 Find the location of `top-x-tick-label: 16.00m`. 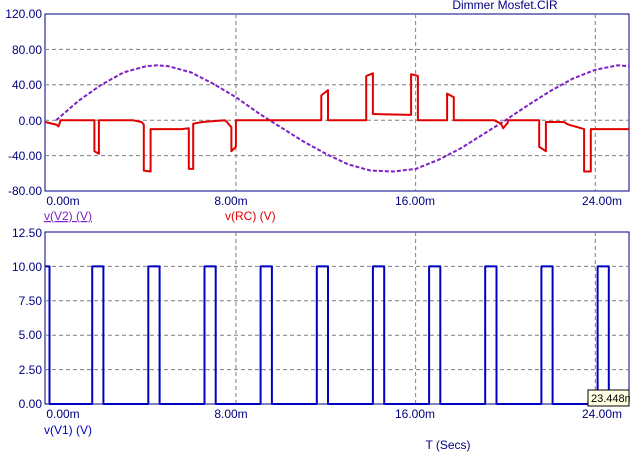

top-x-tick-label: 16.00m is located at coordinates (415, 201).